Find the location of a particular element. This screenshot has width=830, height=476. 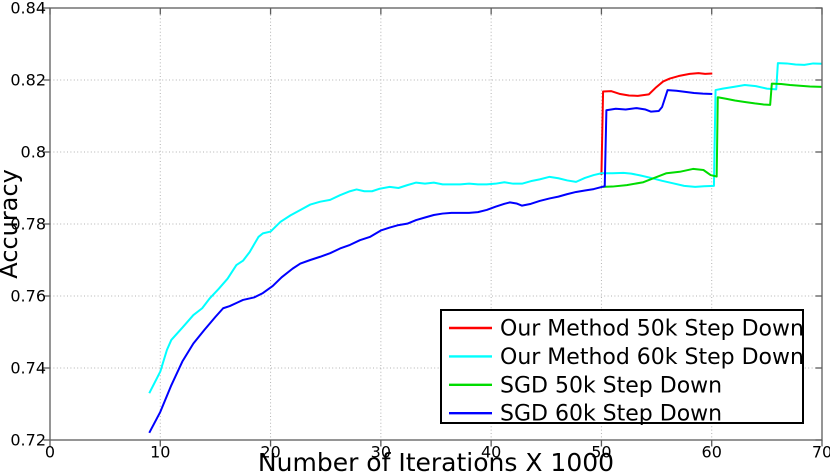

series-line-our-method-50k-step-down is located at coordinates (656, 124).